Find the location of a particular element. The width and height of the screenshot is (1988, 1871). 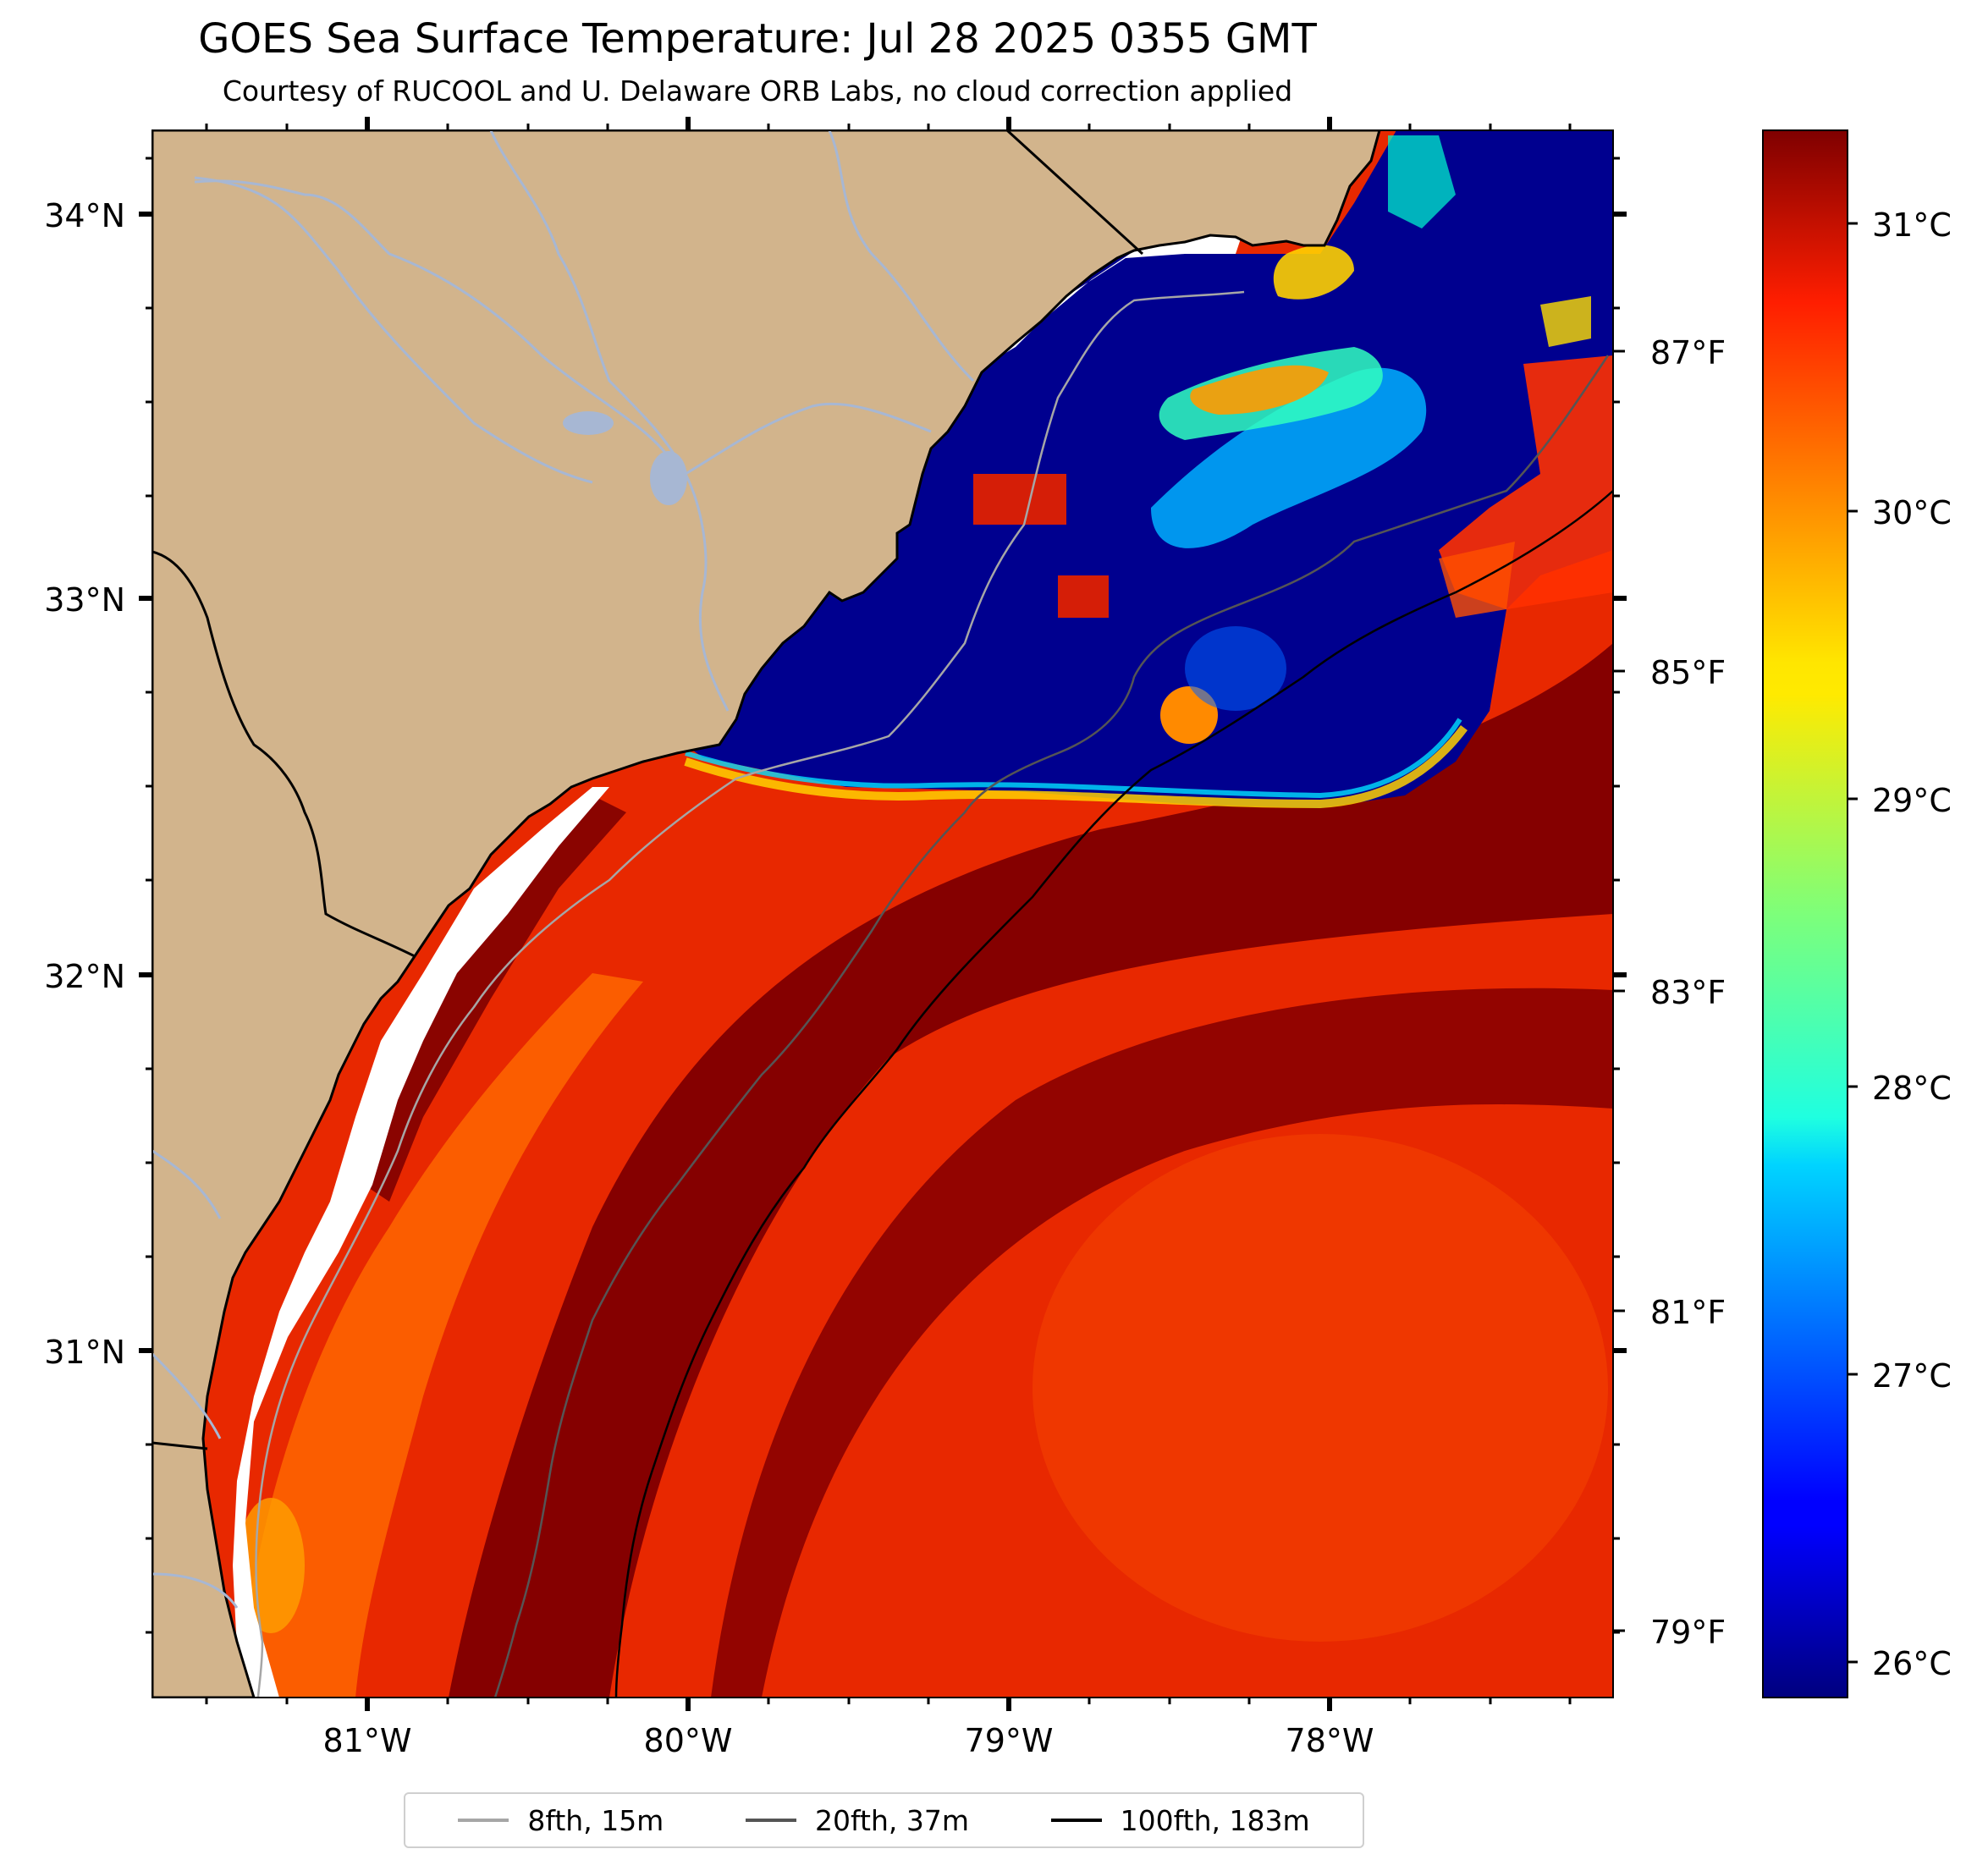

isobath-legend: 8fth, 15m 20fth, 37m 100fth, 183m is located at coordinates (884, 1820).